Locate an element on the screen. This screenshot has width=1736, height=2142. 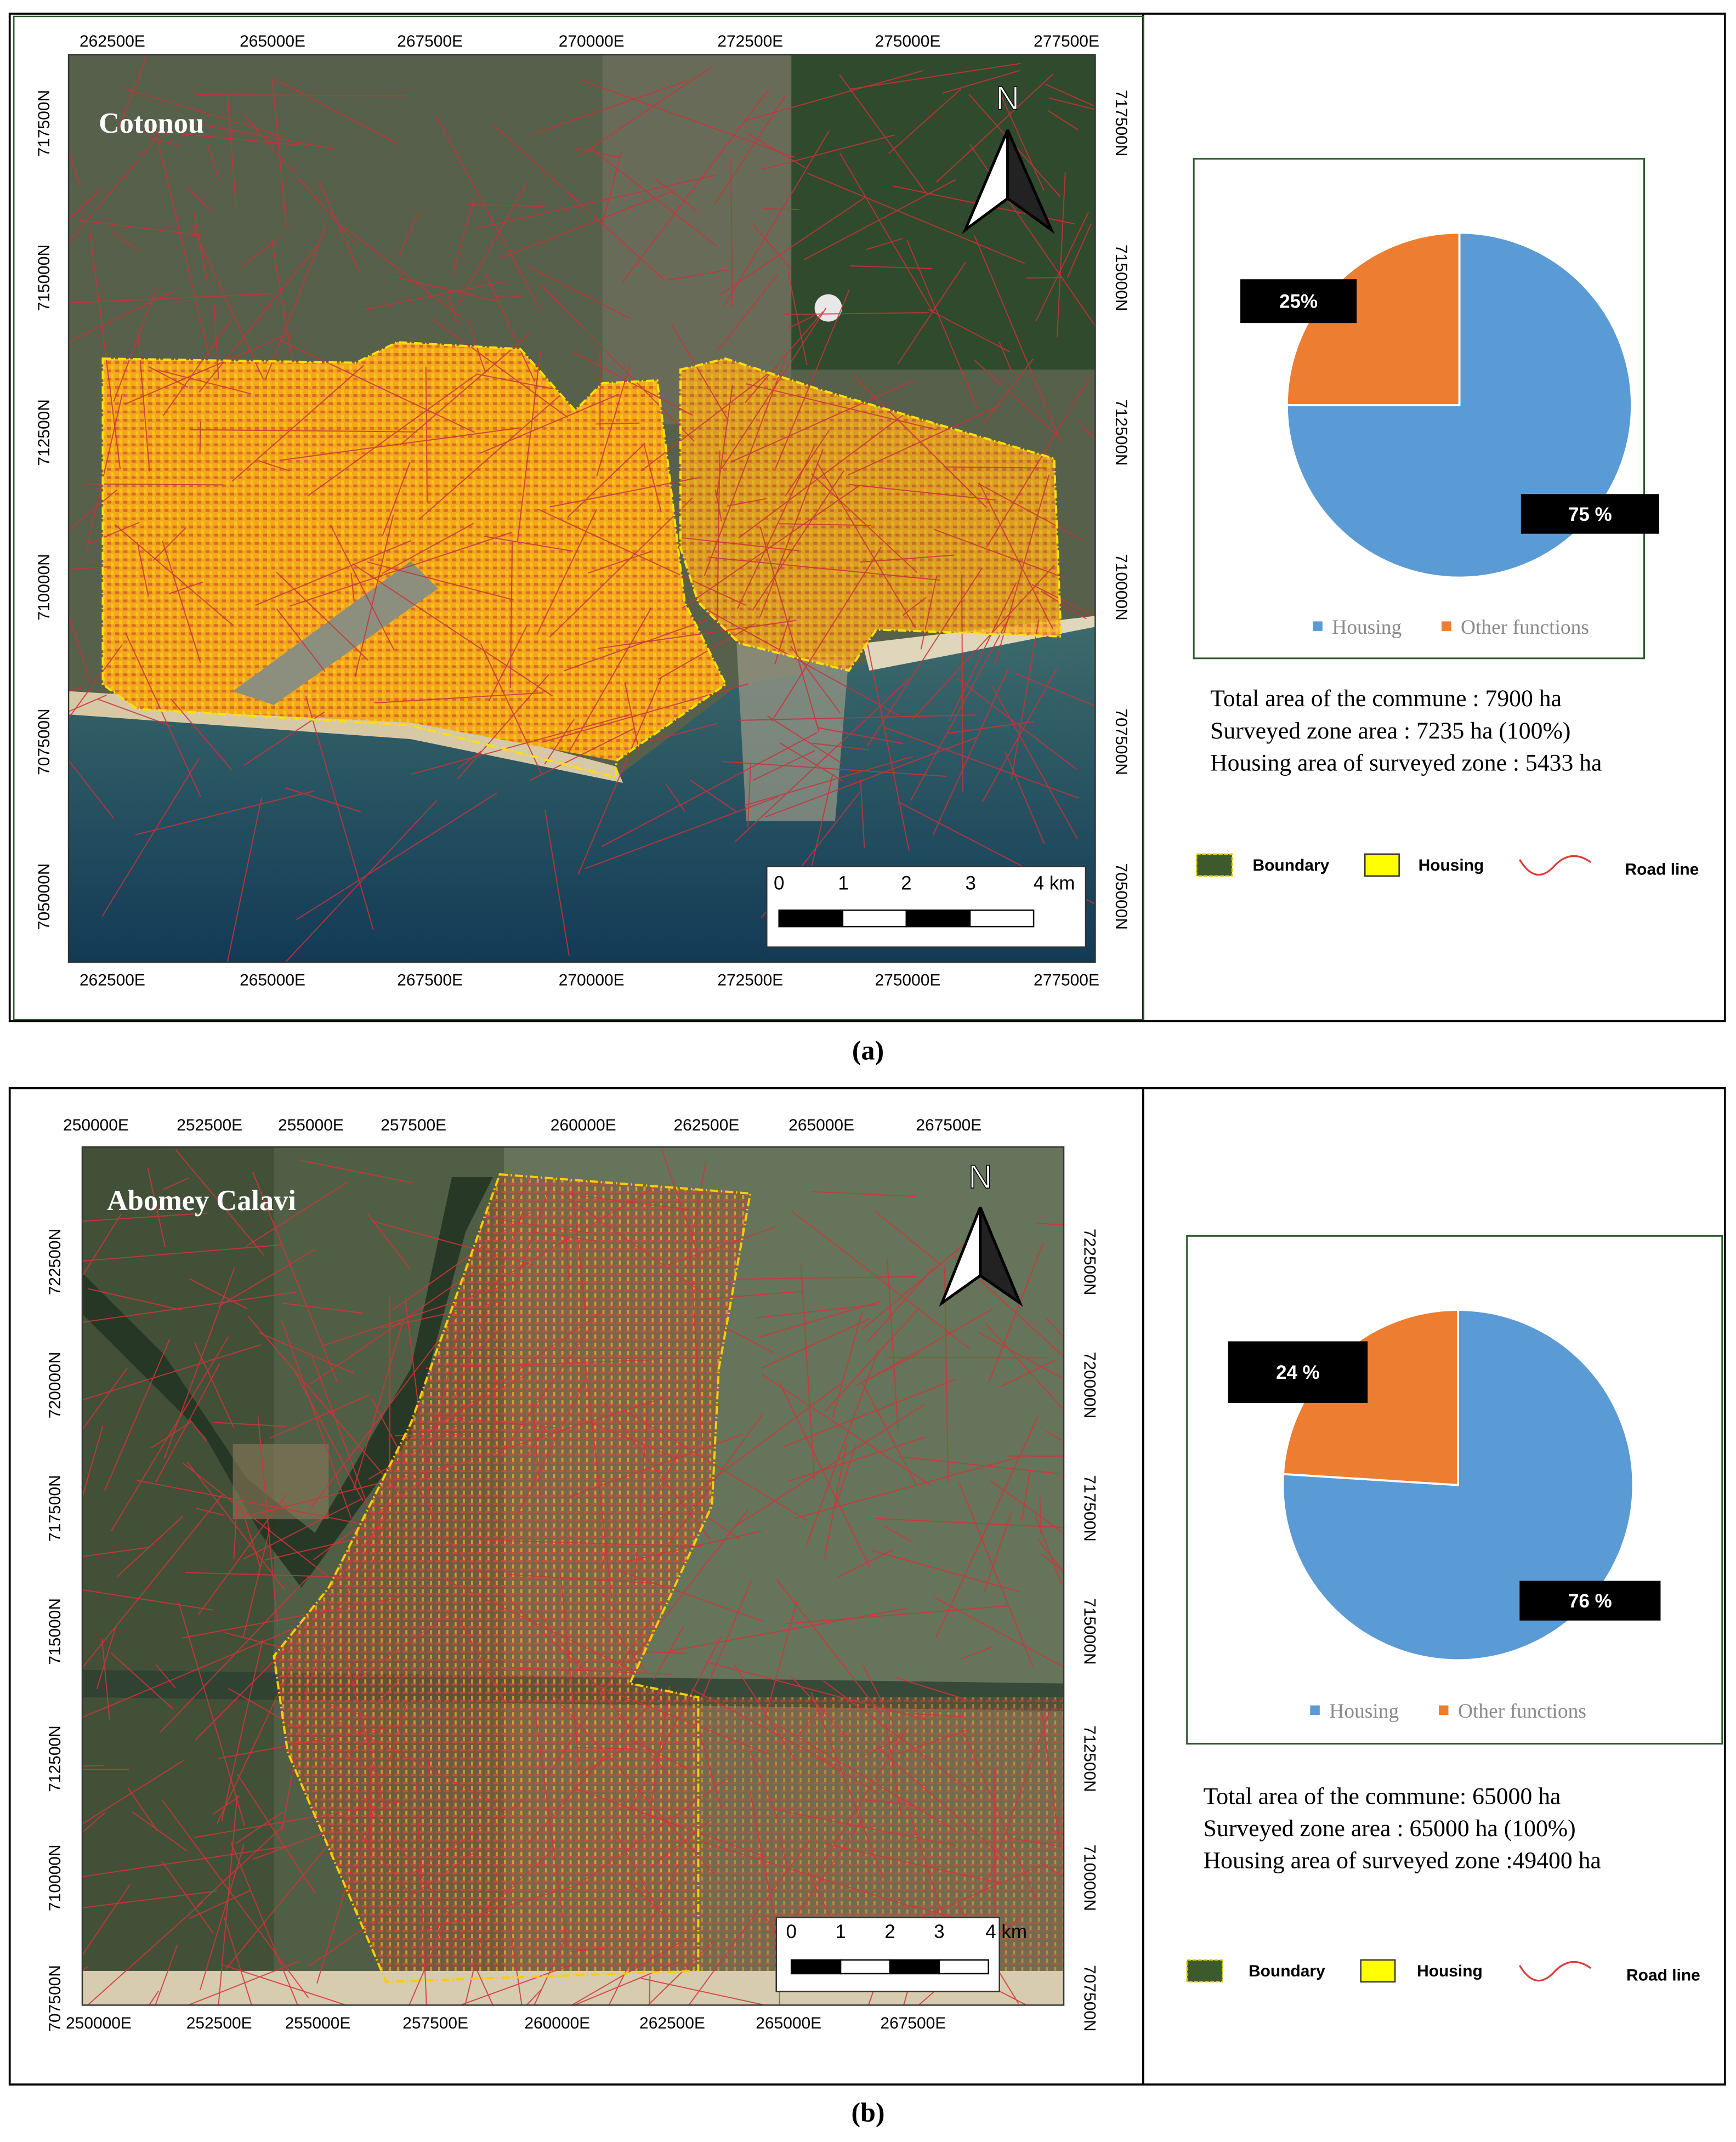
x-tick-label: 262500E is located at coordinates (112, 980).